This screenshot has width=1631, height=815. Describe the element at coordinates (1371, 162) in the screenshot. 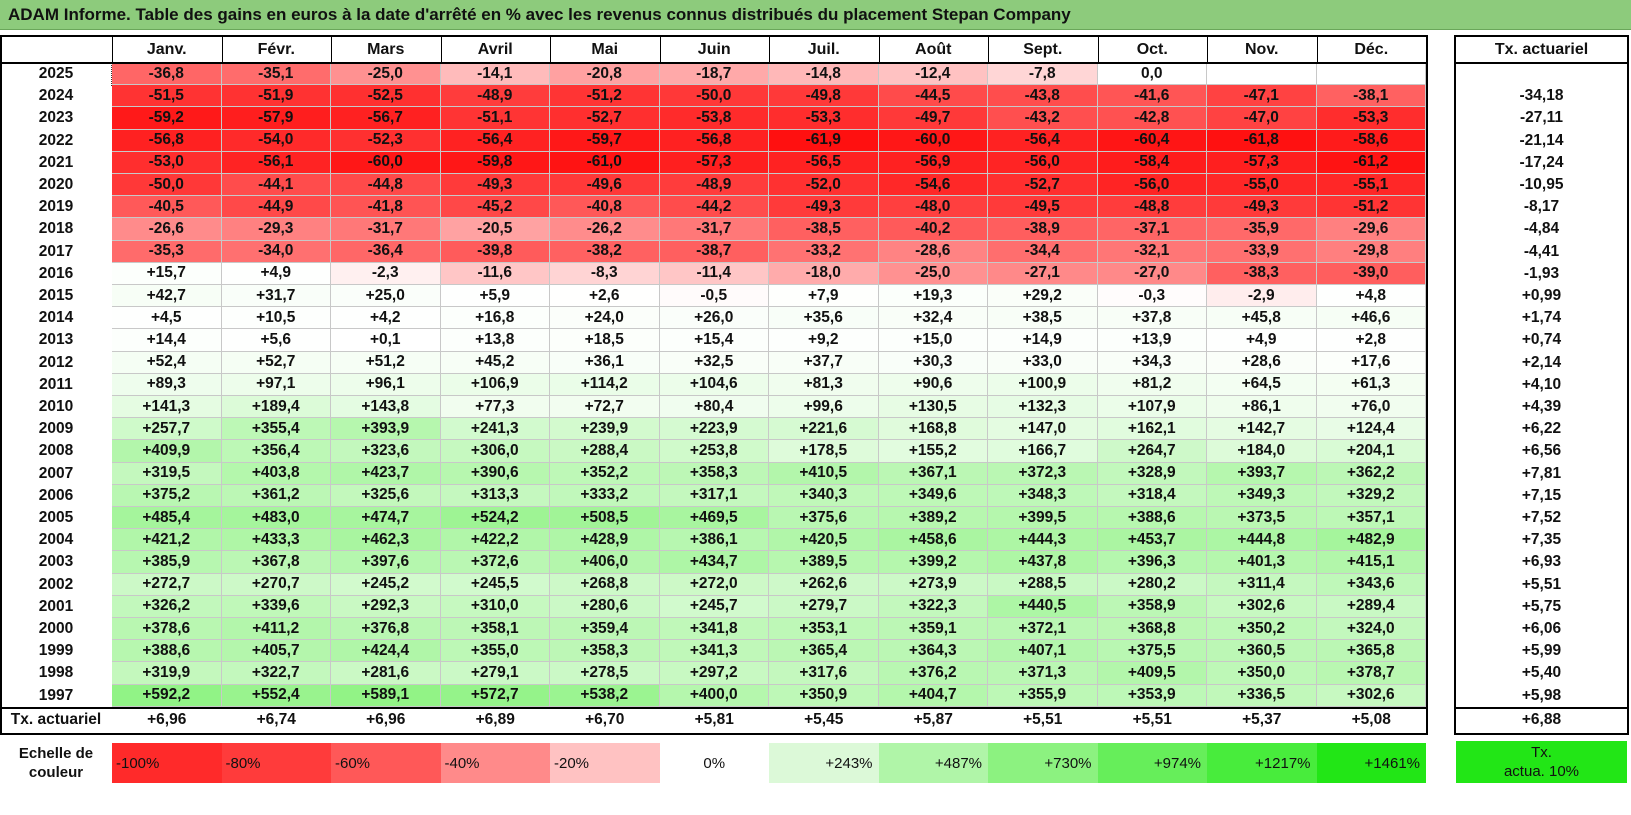

I see `table-cell: -61,2` at that location.